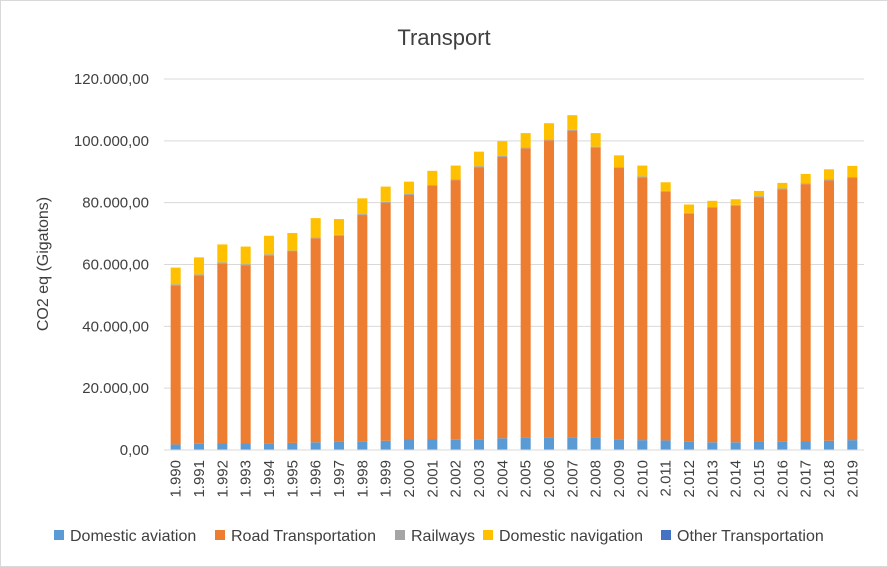  I want to click on y-tick-label: 40.000,00, so click(115, 326).